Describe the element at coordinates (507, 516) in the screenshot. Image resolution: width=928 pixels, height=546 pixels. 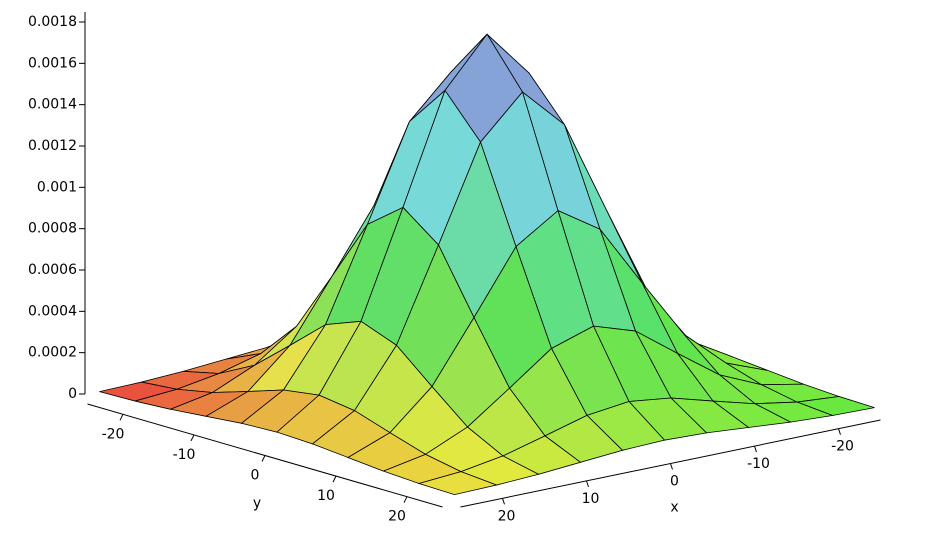
I see `x-tick-label: 20` at that location.